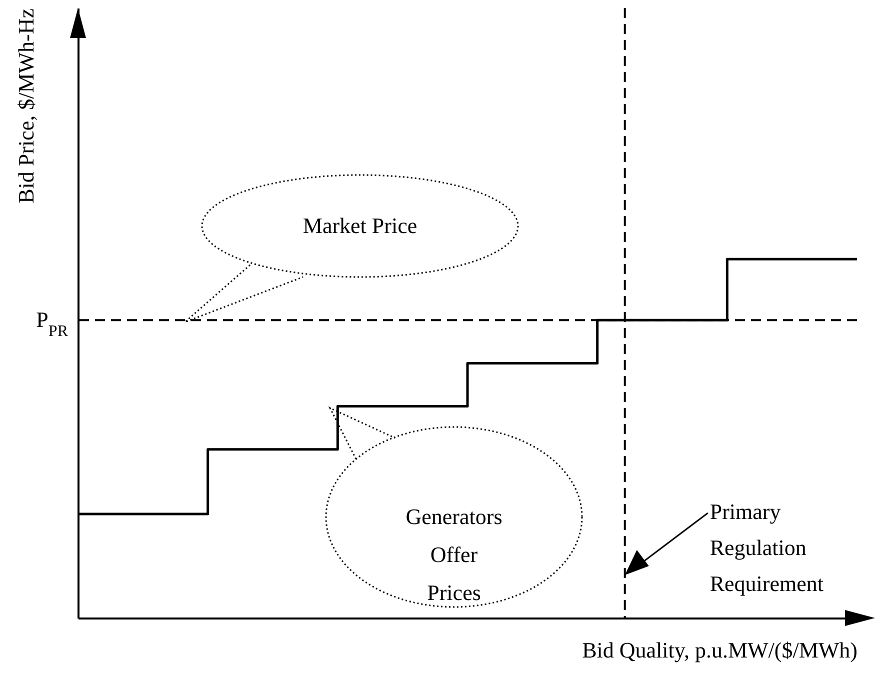  Describe the element at coordinates (52, 323) in the screenshot. I see `ref-line-label: P$_{PR}$` at that location.